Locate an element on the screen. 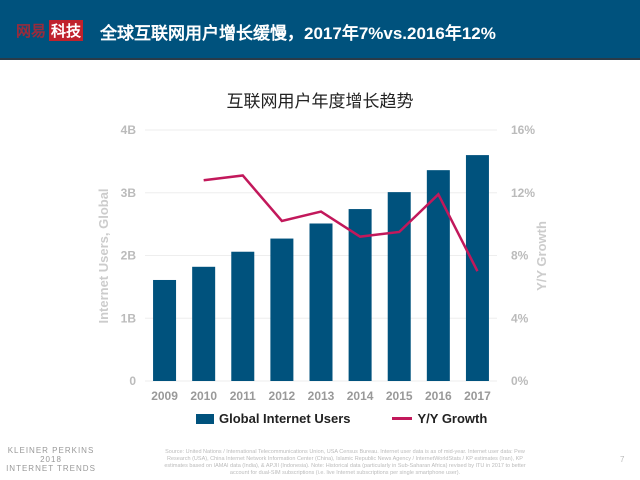 This screenshot has height=480, width=640. logo-text: 网易 is located at coordinates (31, 31).